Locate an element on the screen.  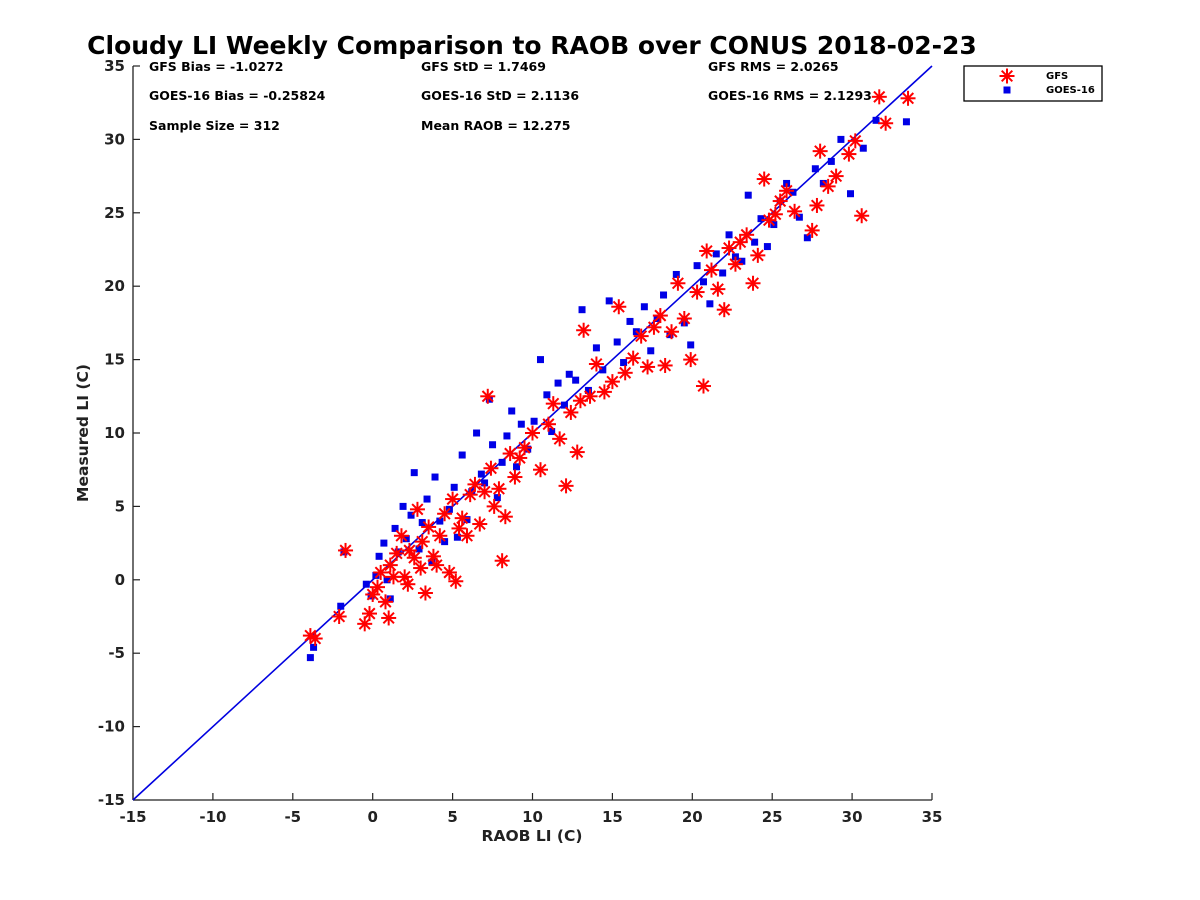
goes16-legend-square is located at coordinates (1007, 90).